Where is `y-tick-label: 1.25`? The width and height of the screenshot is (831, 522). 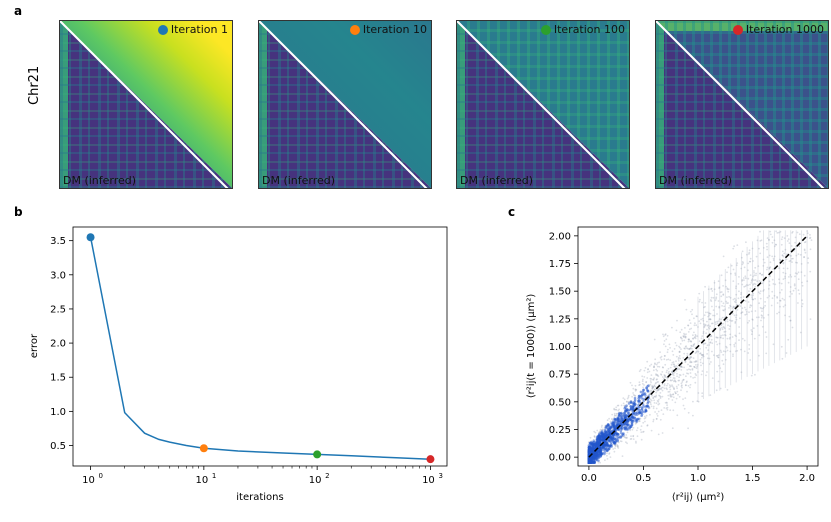 y-tick-label: 1.25 is located at coordinates (560, 319).